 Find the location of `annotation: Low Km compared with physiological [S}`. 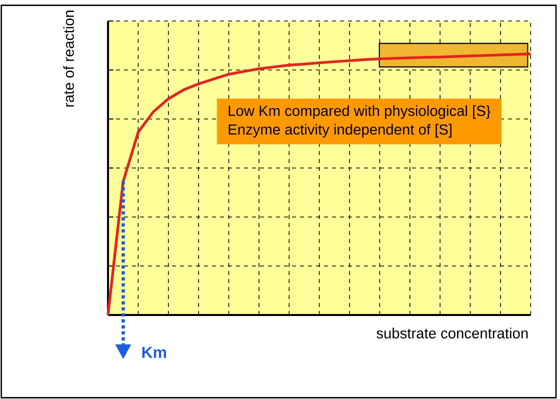

annotation: Low Km compared with physiological [S} is located at coordinates (359, 112).